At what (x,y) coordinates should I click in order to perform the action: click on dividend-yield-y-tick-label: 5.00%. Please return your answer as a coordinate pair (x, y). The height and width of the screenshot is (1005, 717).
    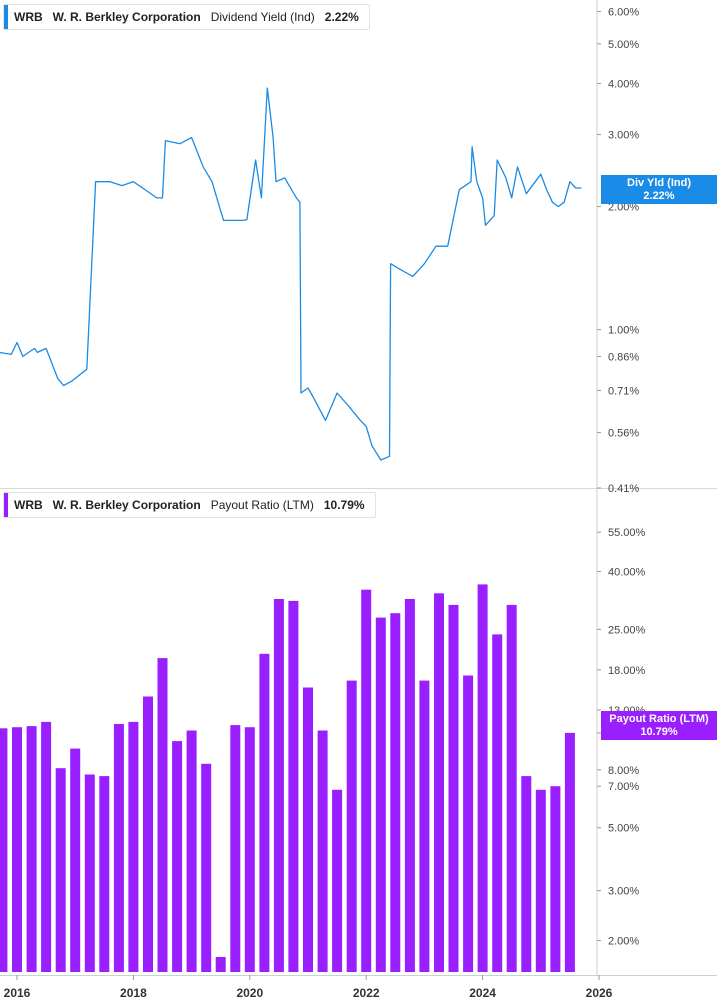
    Looking at the image, I should click on (623, 45).